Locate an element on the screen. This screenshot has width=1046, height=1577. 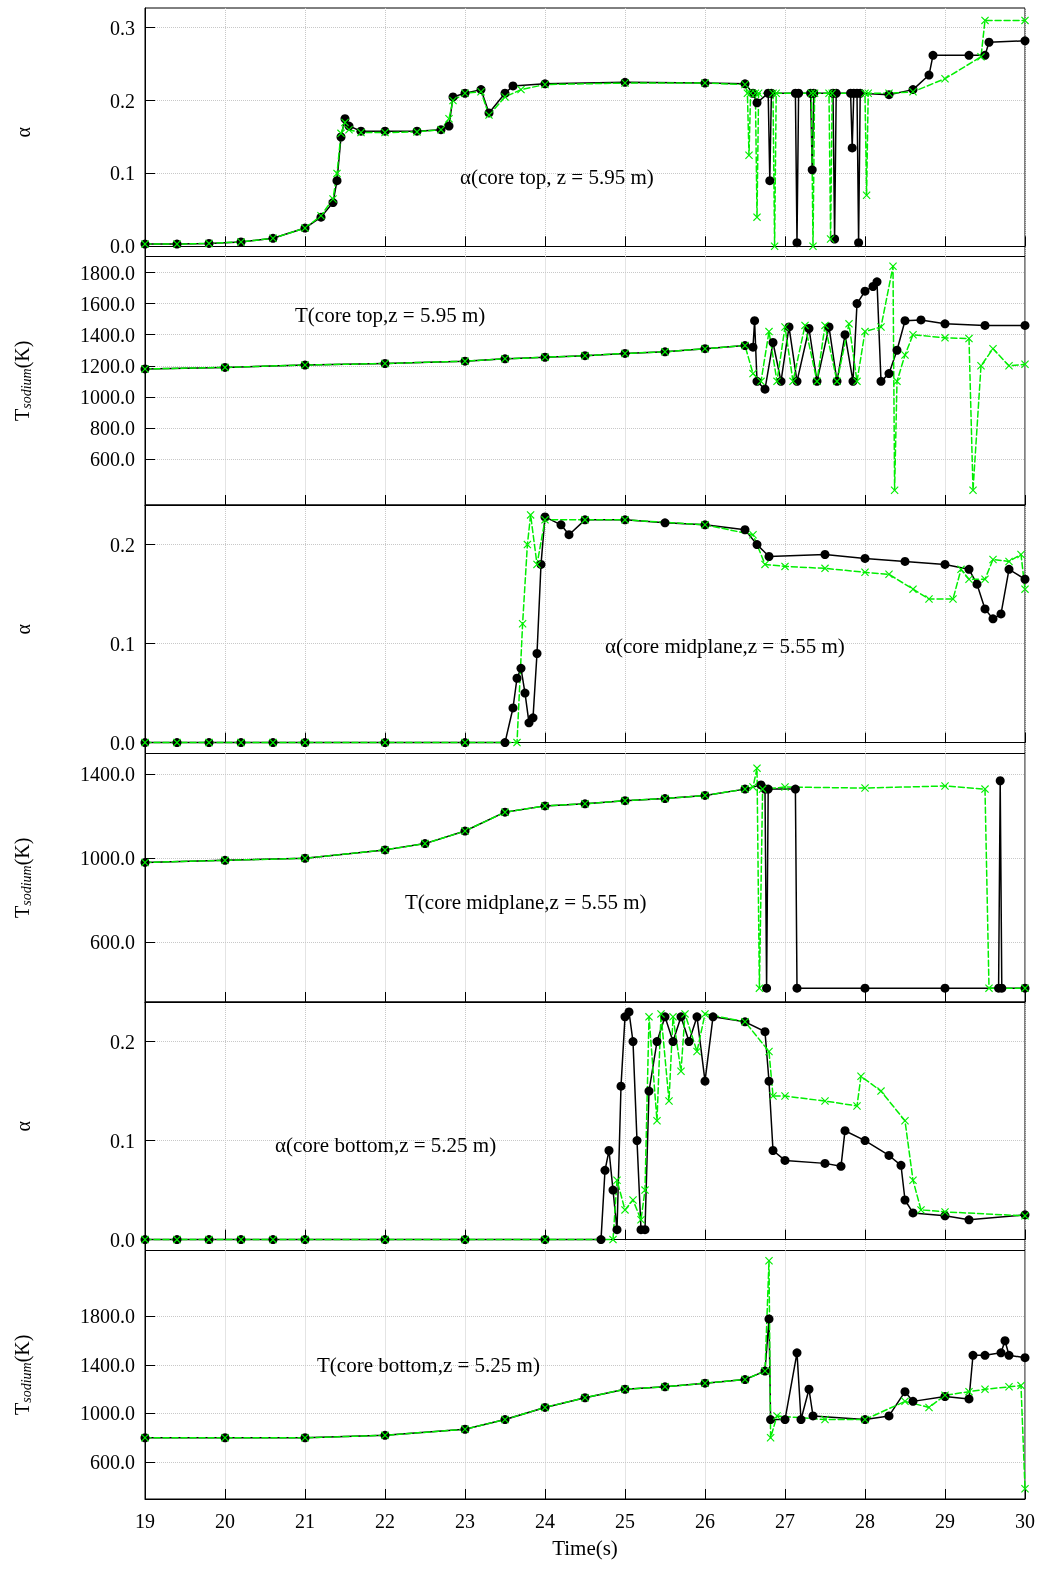
x-tick-label: 27 is located at coordinates (785, 1521).